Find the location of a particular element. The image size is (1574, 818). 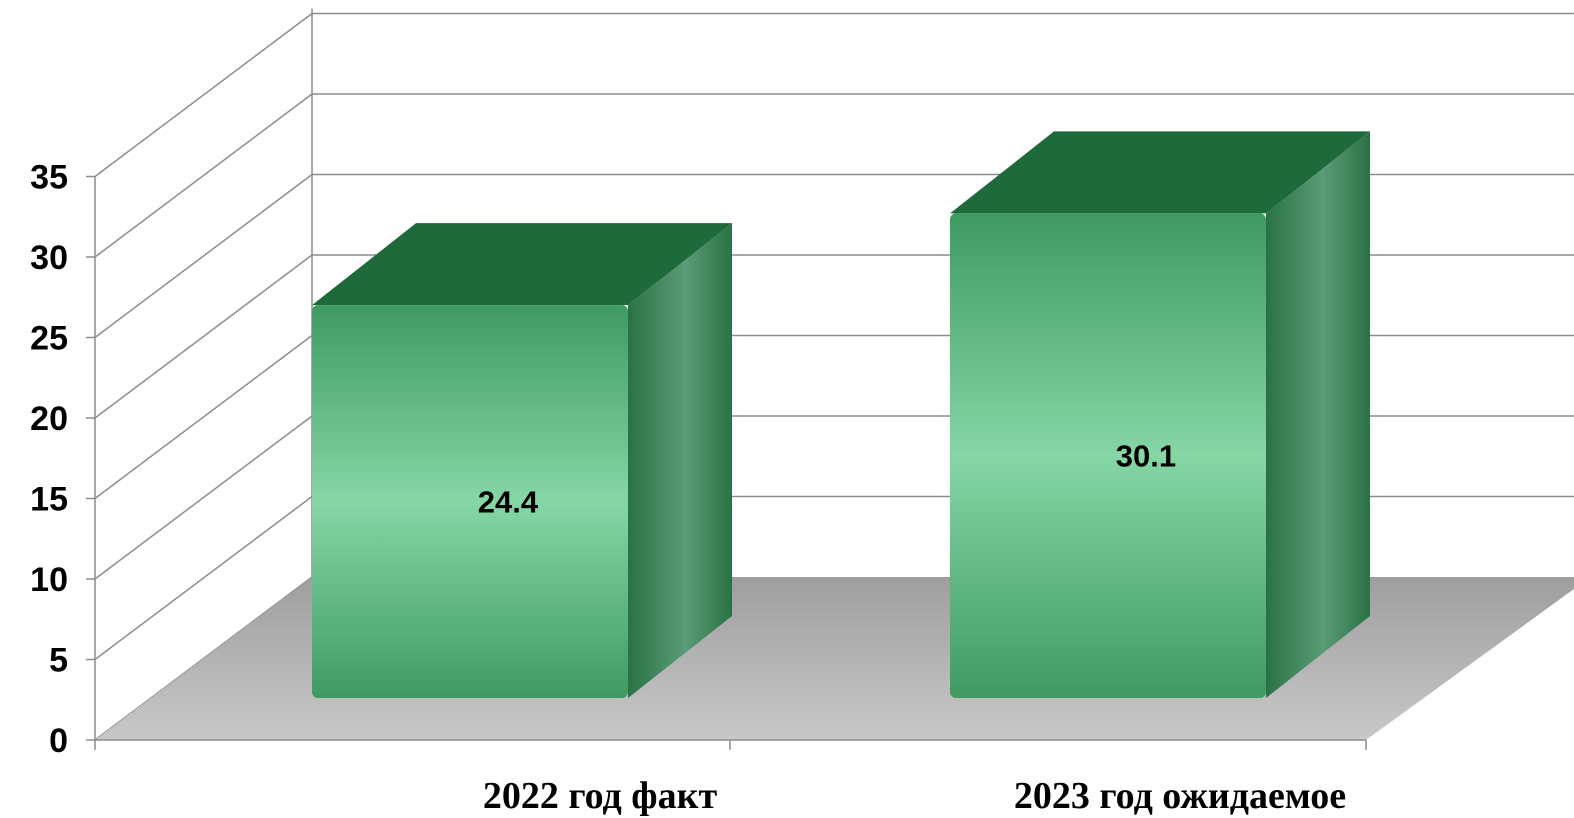

category-label: 2022 год факт is located at coordinates (600, 796).